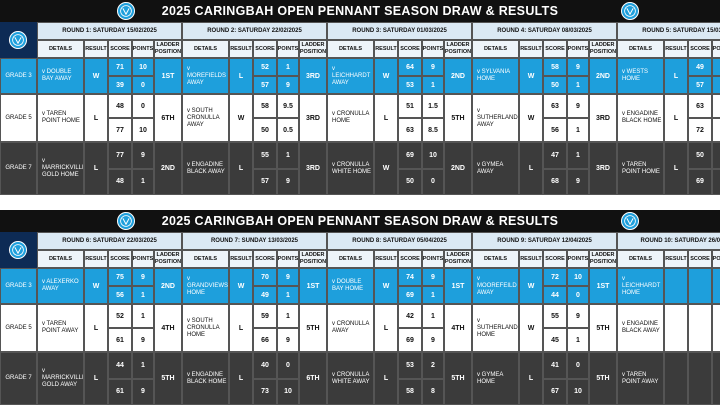 The image size is (720, 405). Describe the element at coordinates (410, 365) in the screenshot. I see `score: 53` at that location.